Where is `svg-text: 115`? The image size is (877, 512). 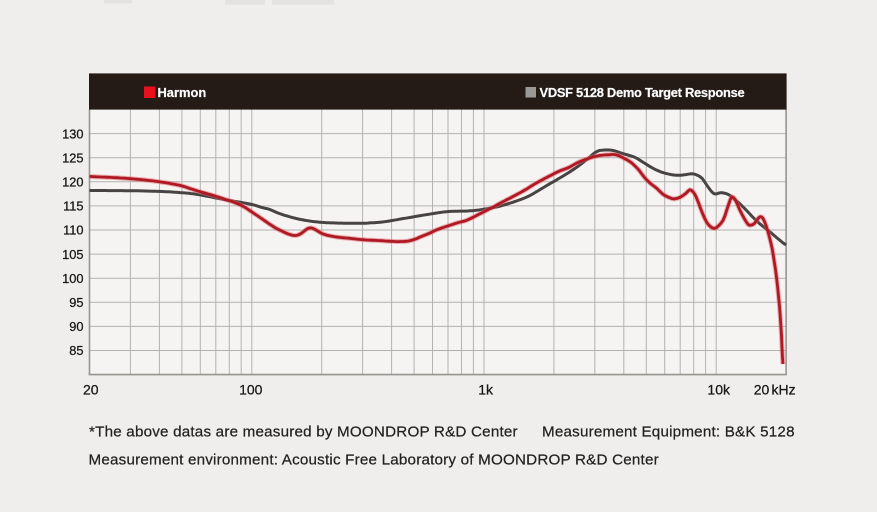 svg-text: 115 is located at coordinates (73, 206).